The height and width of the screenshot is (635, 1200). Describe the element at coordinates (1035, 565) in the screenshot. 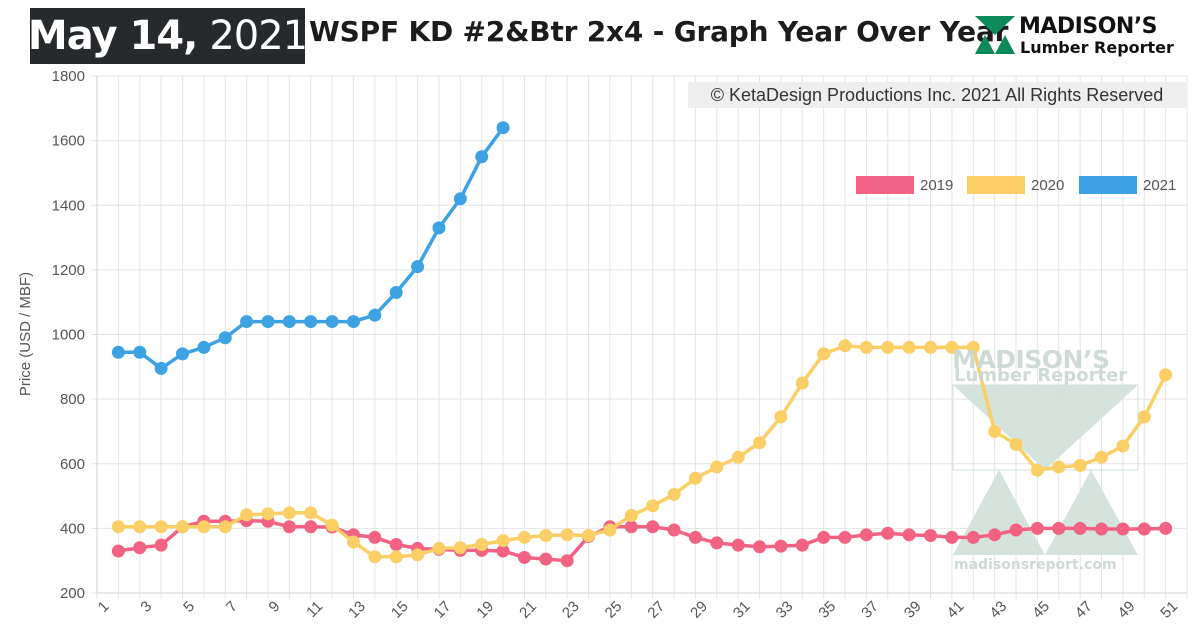

I see `watermark-url: madisonsreport.com` at that location.